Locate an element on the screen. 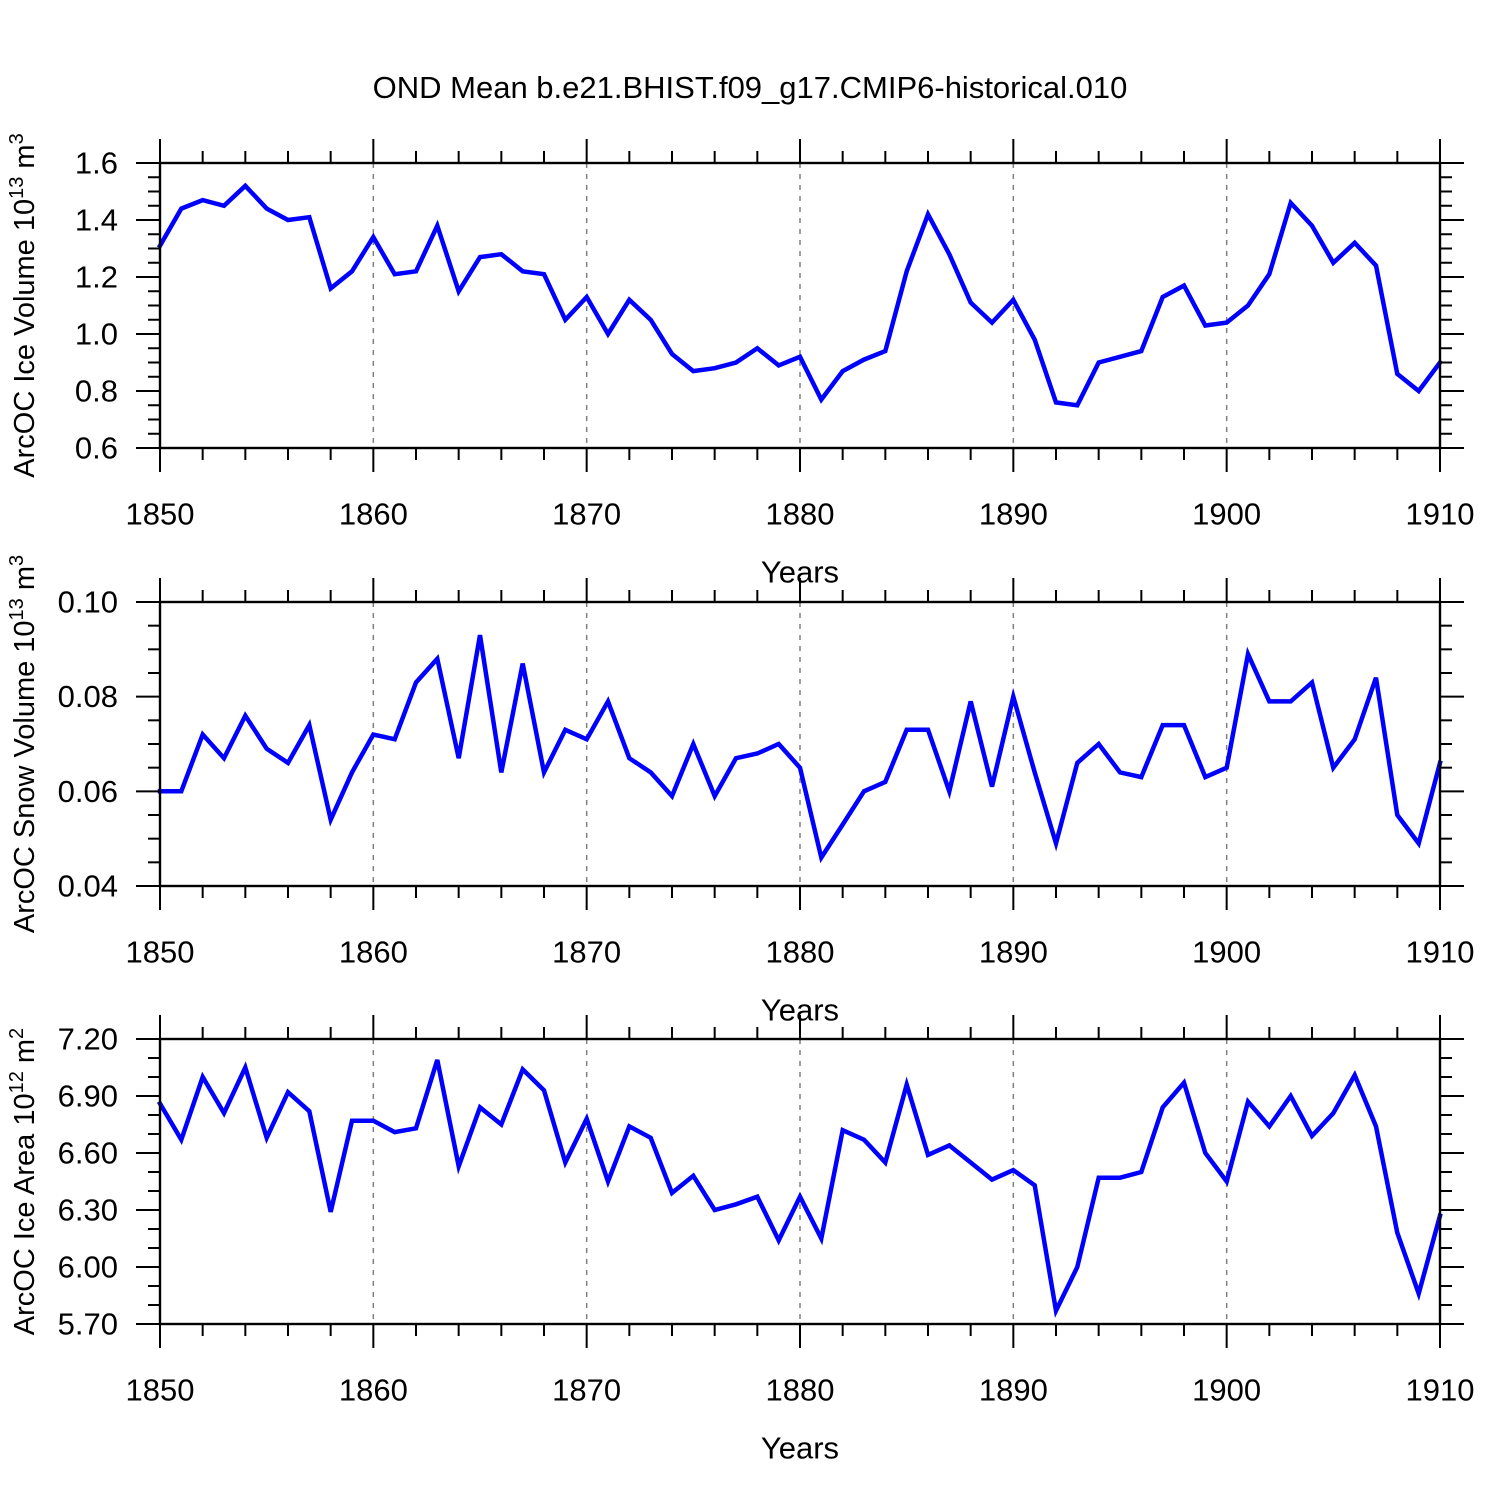 This screenshot has width=1500, height=1500. y-tick-label: 5.70 is located at coordinates (88, 1324).